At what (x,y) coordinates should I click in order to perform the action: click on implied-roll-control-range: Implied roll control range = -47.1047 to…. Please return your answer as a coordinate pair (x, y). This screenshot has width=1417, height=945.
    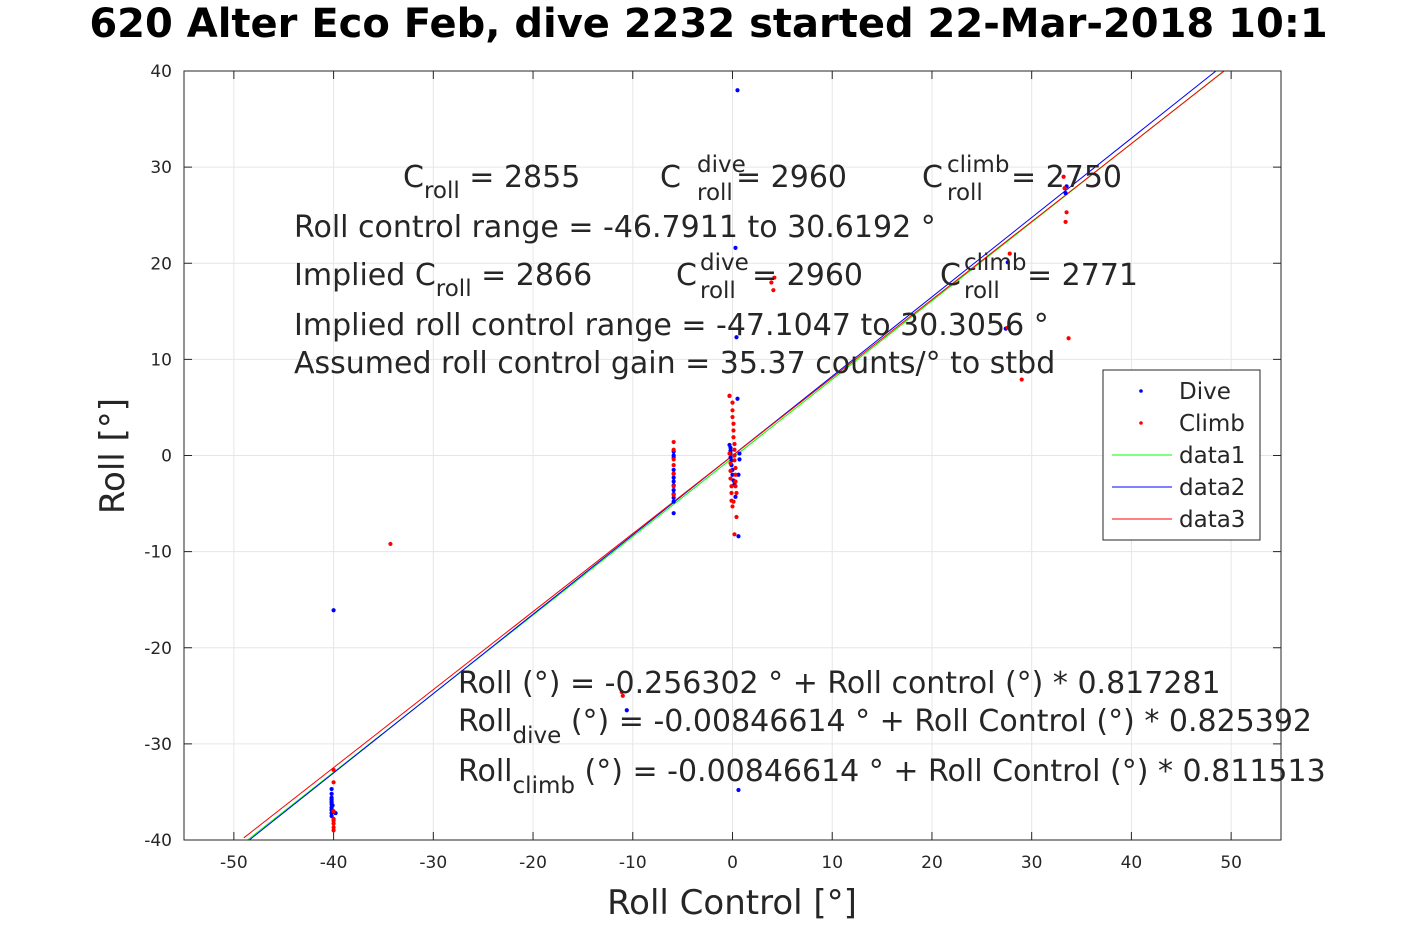
    Looking at the image, I should click on (671, 325).